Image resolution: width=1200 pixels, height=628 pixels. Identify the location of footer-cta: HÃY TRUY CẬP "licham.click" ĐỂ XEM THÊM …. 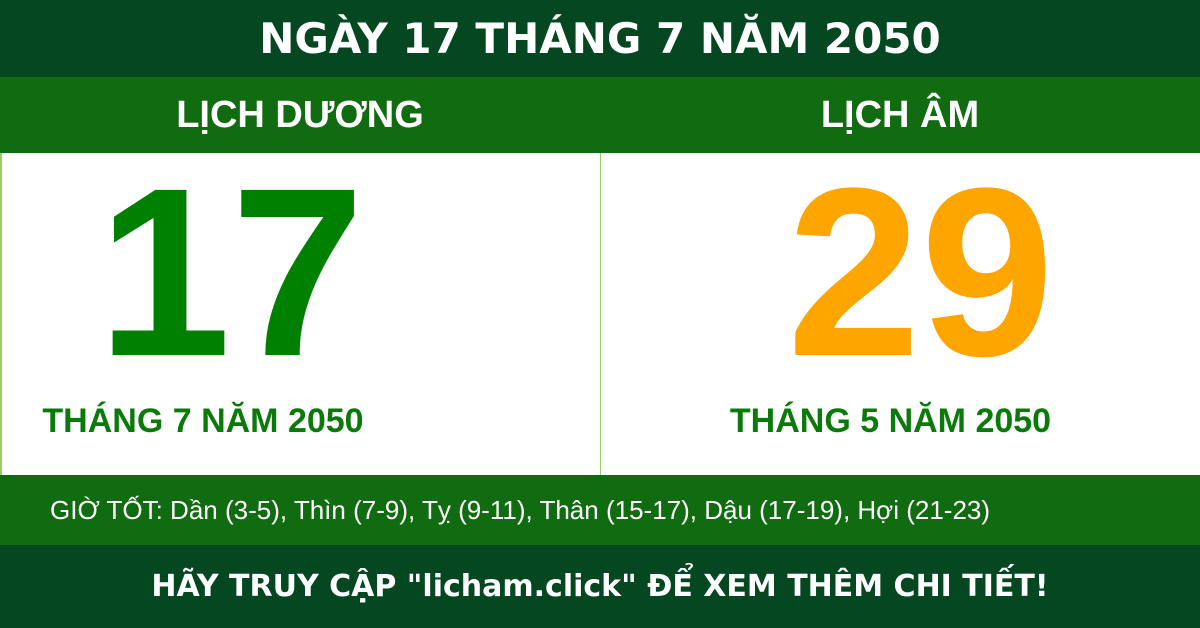
(600, 586).